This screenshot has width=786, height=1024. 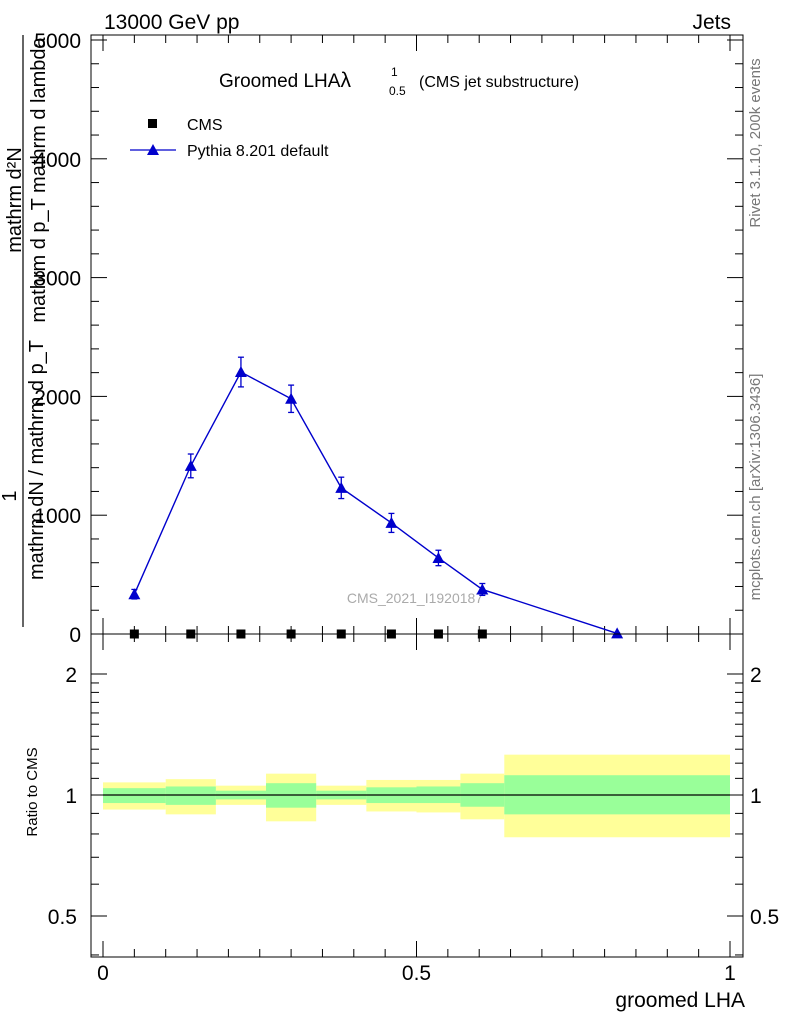 I want to click on main-ylabel-top-overlap: mathrm d p_T mathrm d lambda, so click(x=39, y=179).